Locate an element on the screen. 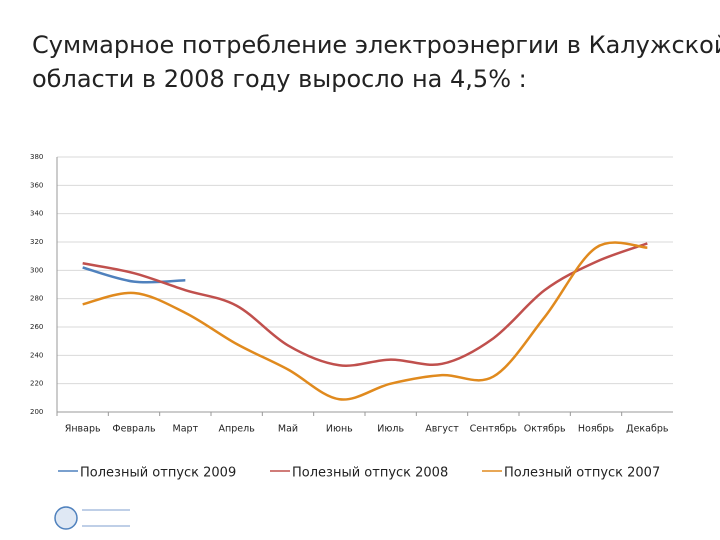  x-tick-label: Ноябрь is located at coordinates (596, 429).